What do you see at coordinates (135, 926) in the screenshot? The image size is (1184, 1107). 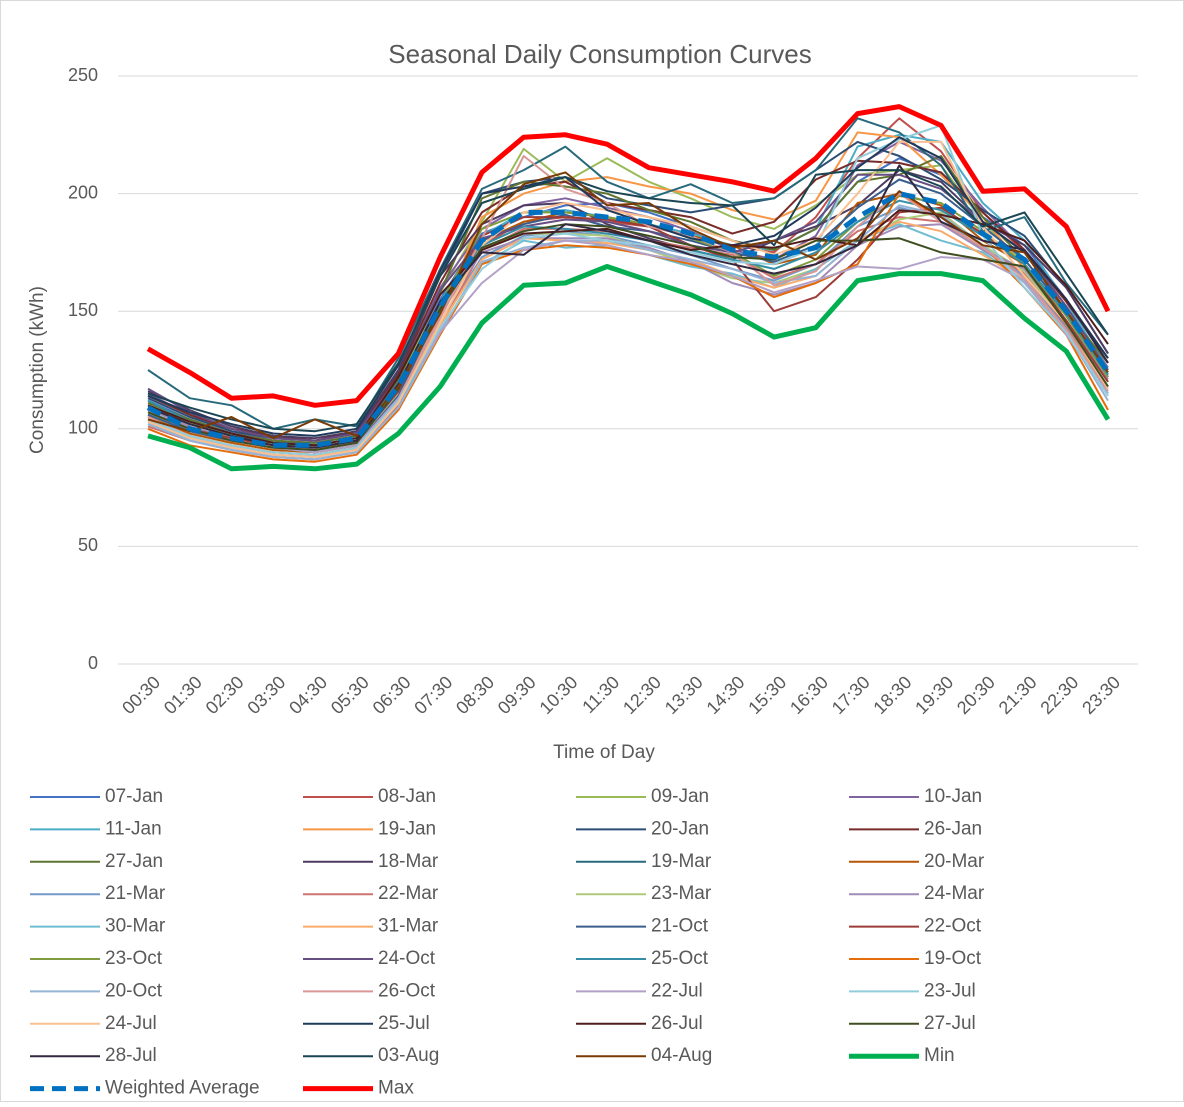 I see `legend-label: 30-Mar` at bounding box center [135, 926].